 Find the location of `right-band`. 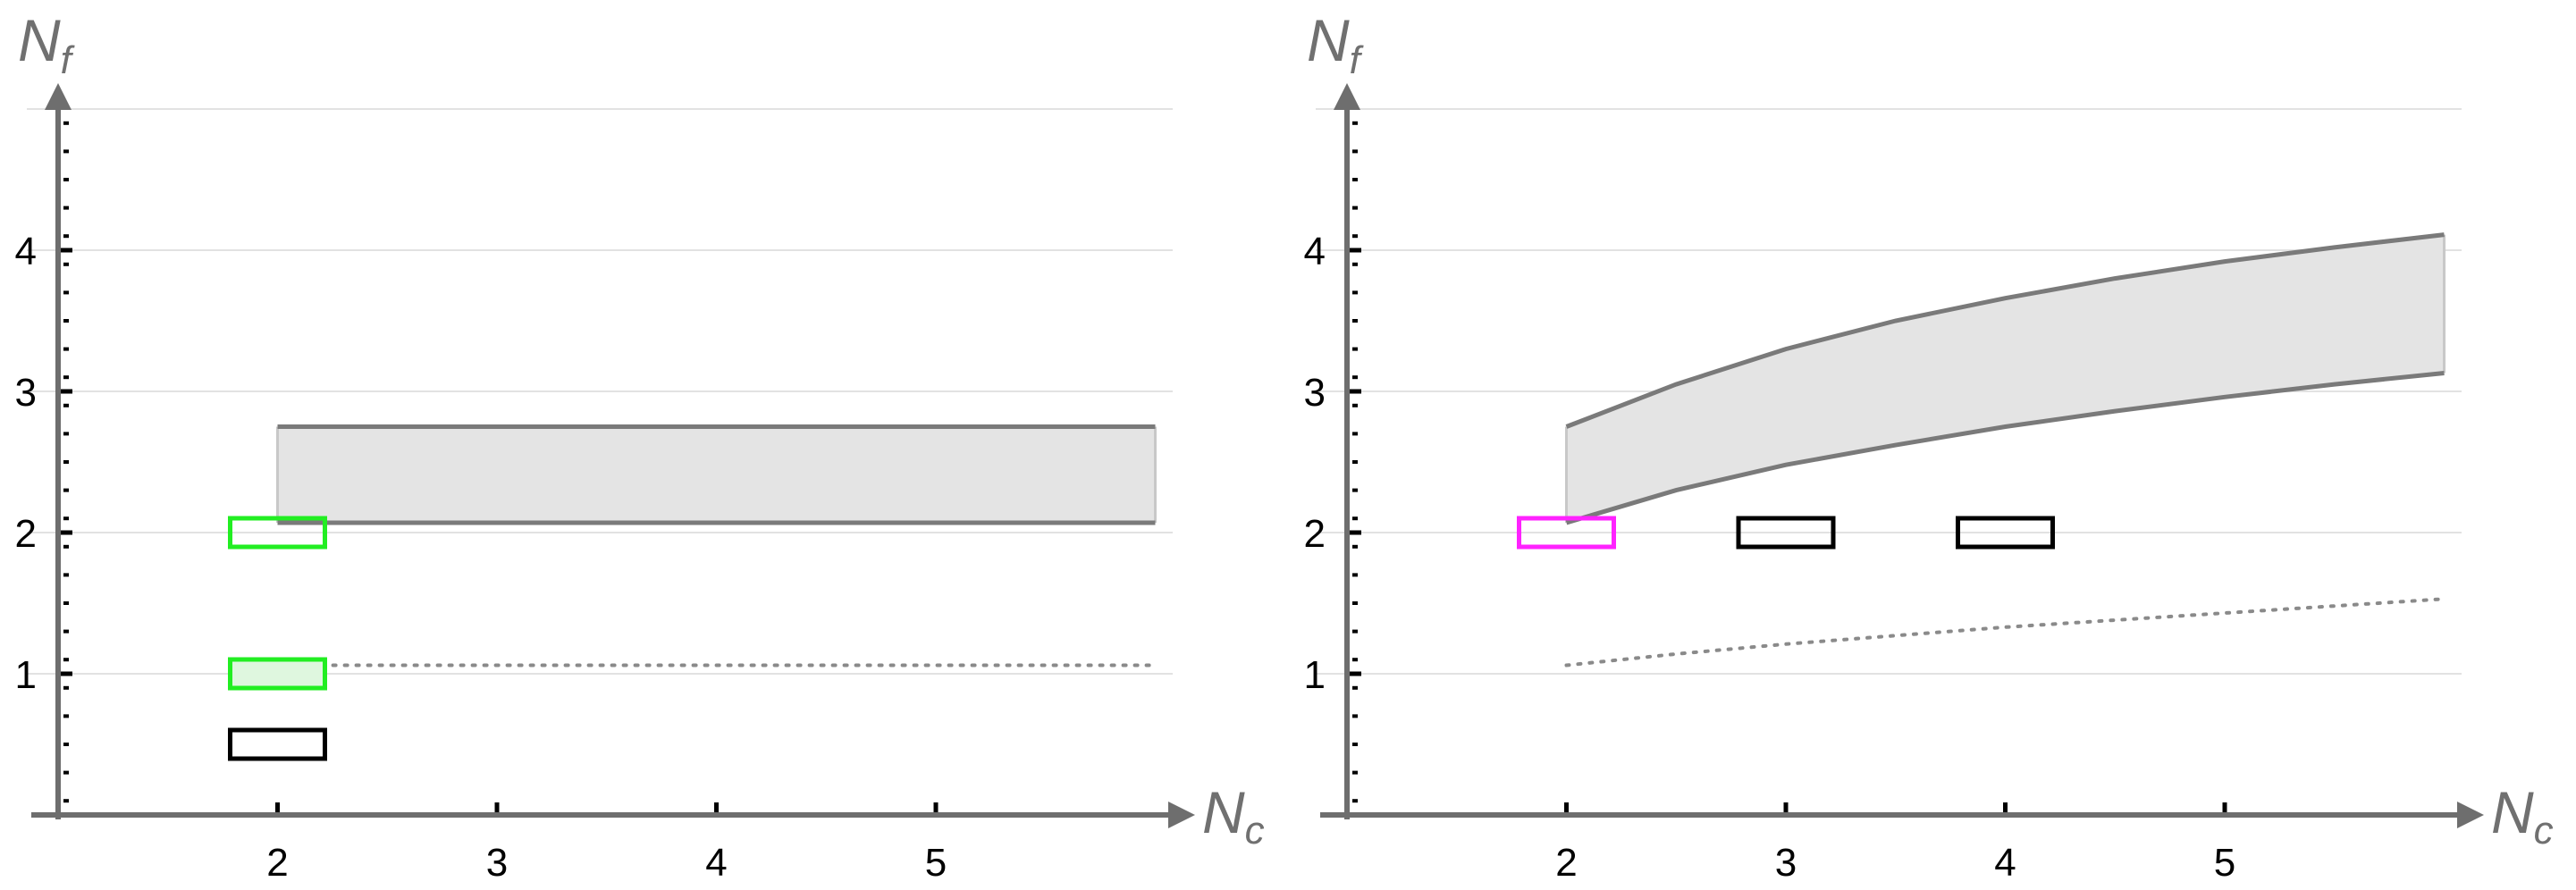

right-band is located at coordinates (2006, 378).